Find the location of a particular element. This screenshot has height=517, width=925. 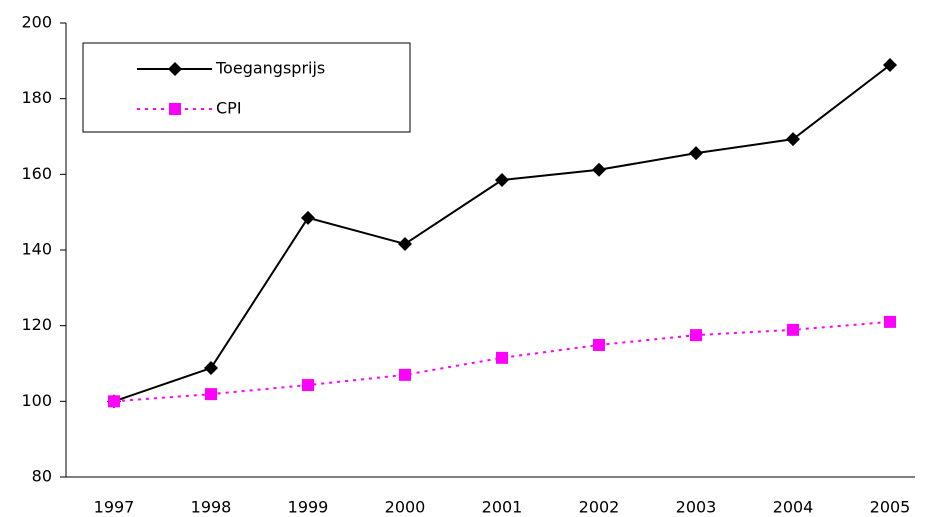

x-tick-label: 2000 is located at coordinates (405, 507).